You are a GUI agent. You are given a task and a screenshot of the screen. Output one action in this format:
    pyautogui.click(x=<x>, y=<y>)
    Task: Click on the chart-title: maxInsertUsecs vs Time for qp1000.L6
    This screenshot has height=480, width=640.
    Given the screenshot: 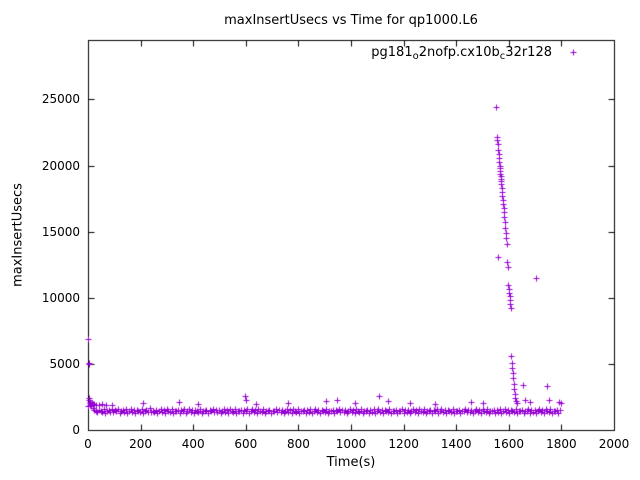 What is the action you would take?
    pyautogui.click(x=351, y=20)
    